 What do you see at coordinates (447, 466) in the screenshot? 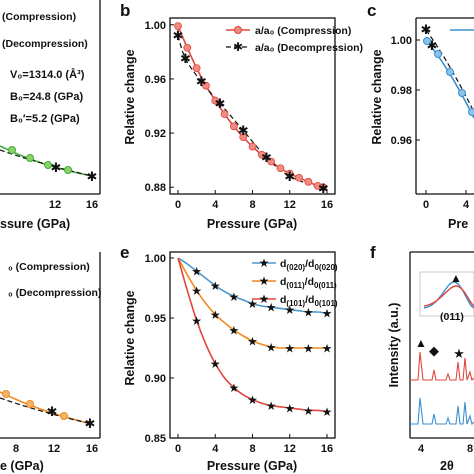
I see `panel-f-x-axis-label: 2θ` at bounding box center [447, 466].